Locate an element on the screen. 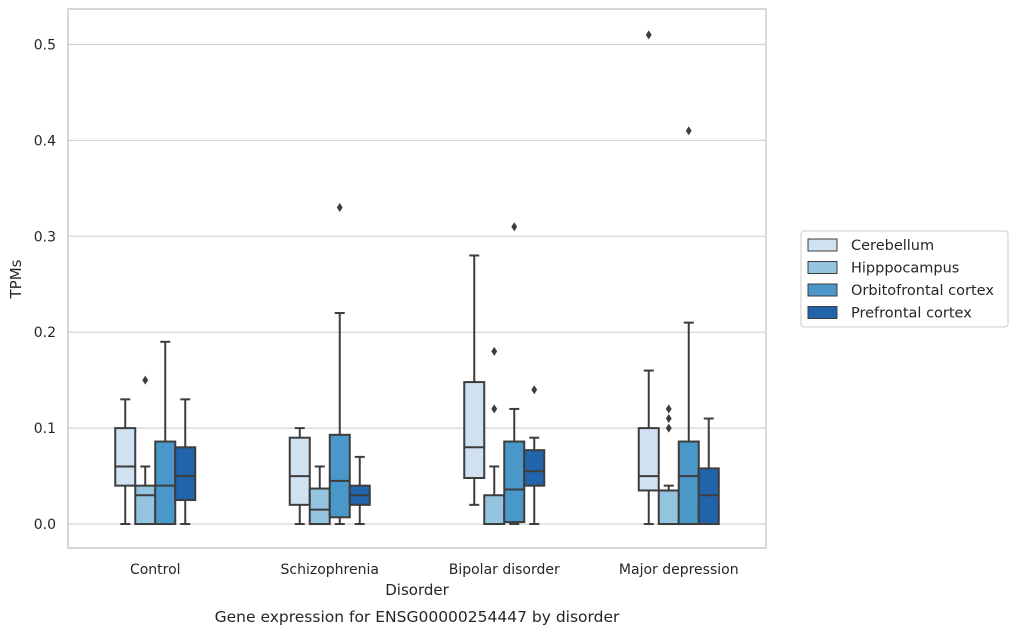 The image size is (1018, 634). legend-item: Orbitofrontal cortex is located at coordinates (900, 291).